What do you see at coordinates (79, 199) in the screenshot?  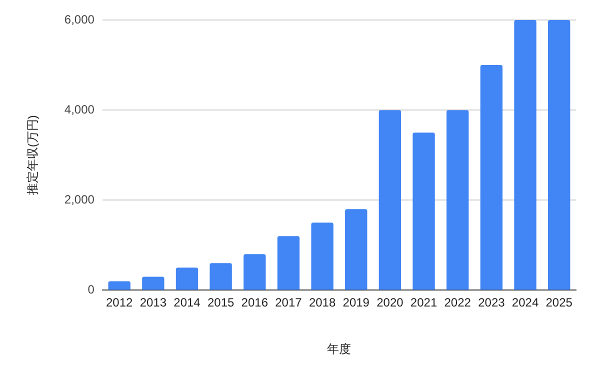 I see `y-tick-label: 2,000` at bounding box center [79, 199].